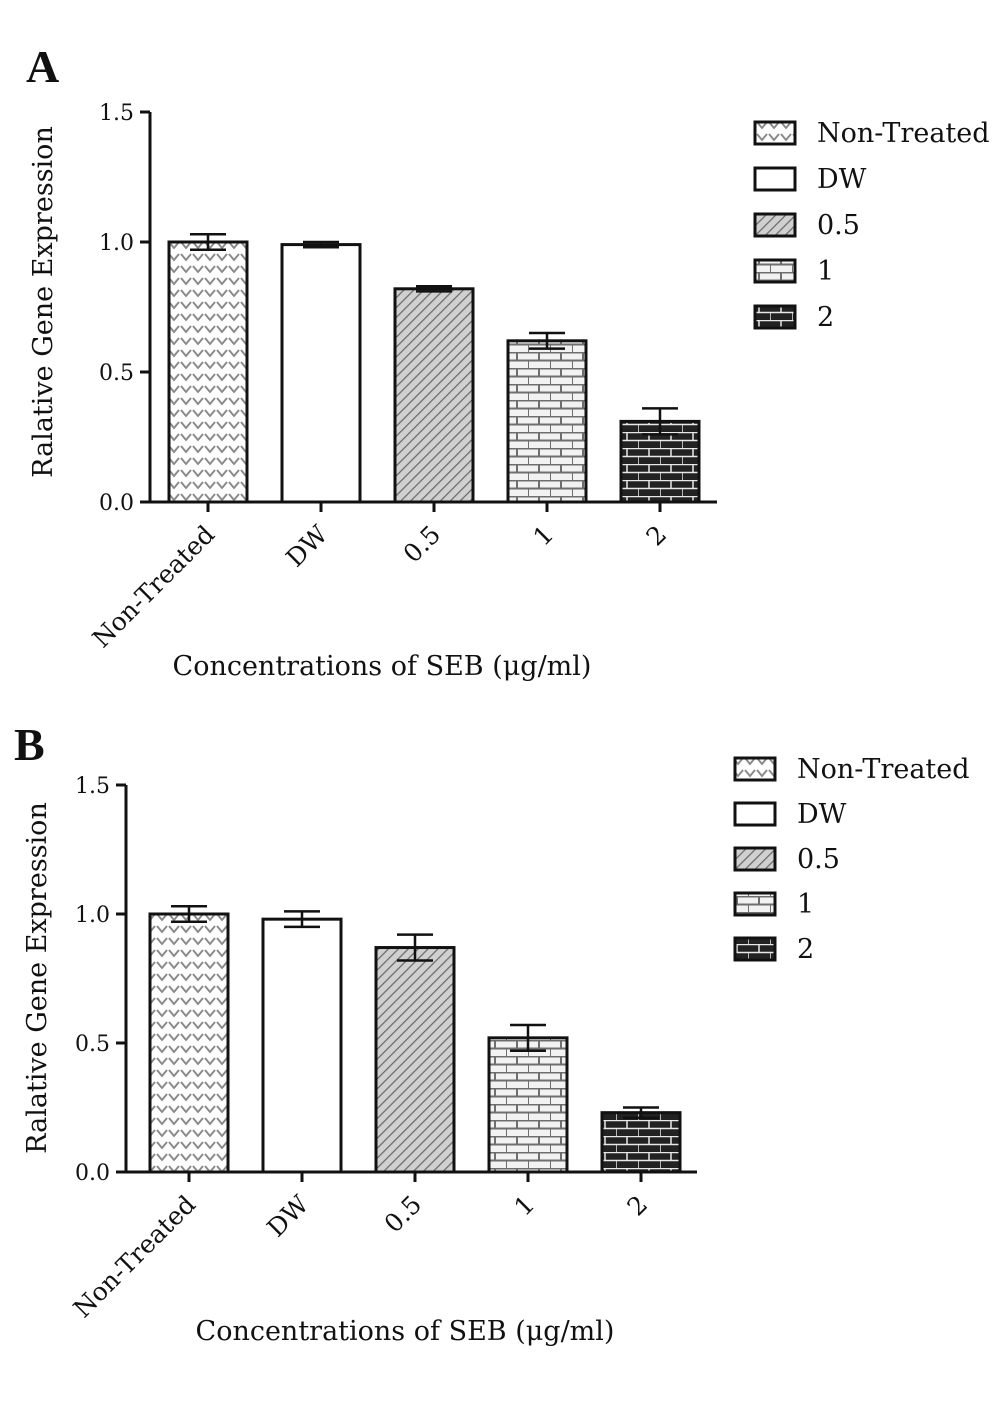 The image size is (1000, 1403). Describe the element at coordinates (42, 66) in the screenshot. I see `panel-label: A` at that location.